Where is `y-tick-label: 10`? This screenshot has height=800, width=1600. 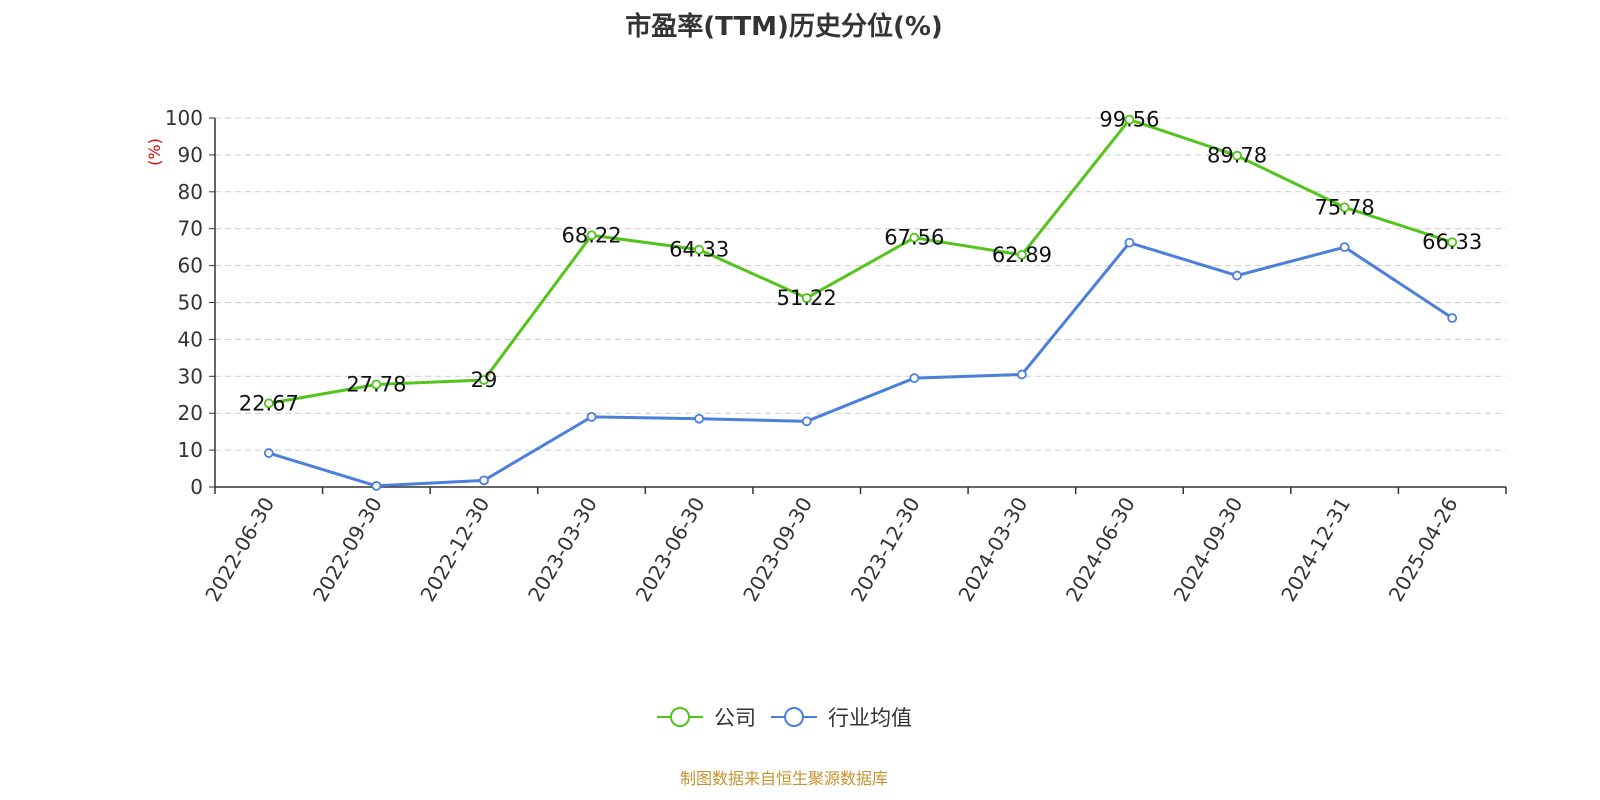 y-tick-label: 10 is located at coordinates (190, 450).